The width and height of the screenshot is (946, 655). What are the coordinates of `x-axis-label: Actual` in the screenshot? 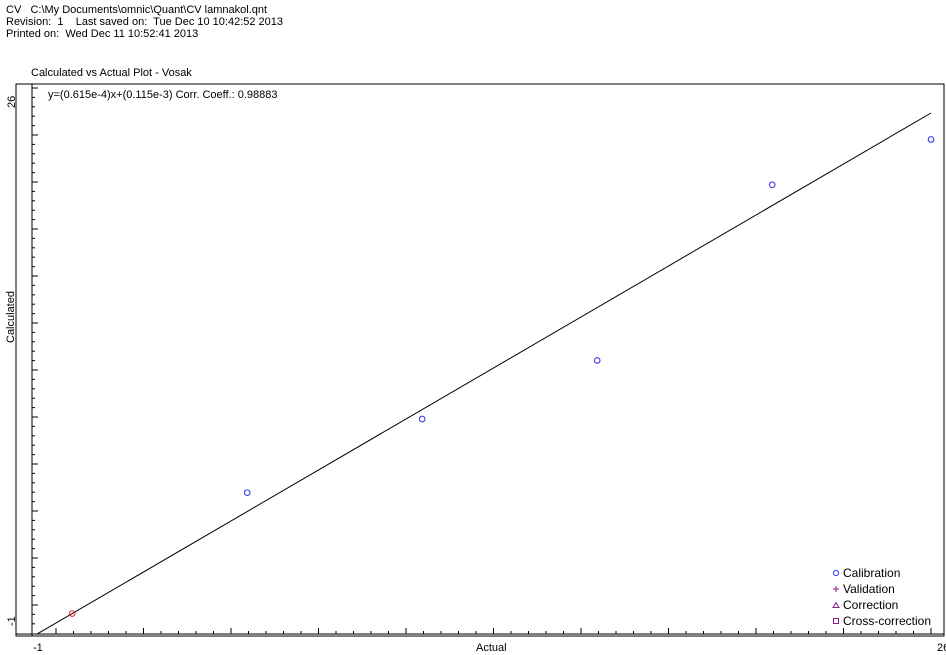 It's located at (491, 648).